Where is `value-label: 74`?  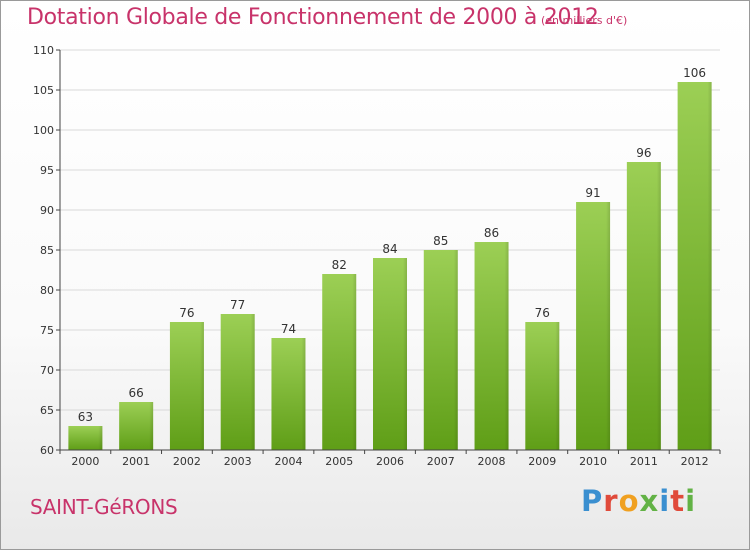
value-label: 74 is located at coordinates (288, 329).